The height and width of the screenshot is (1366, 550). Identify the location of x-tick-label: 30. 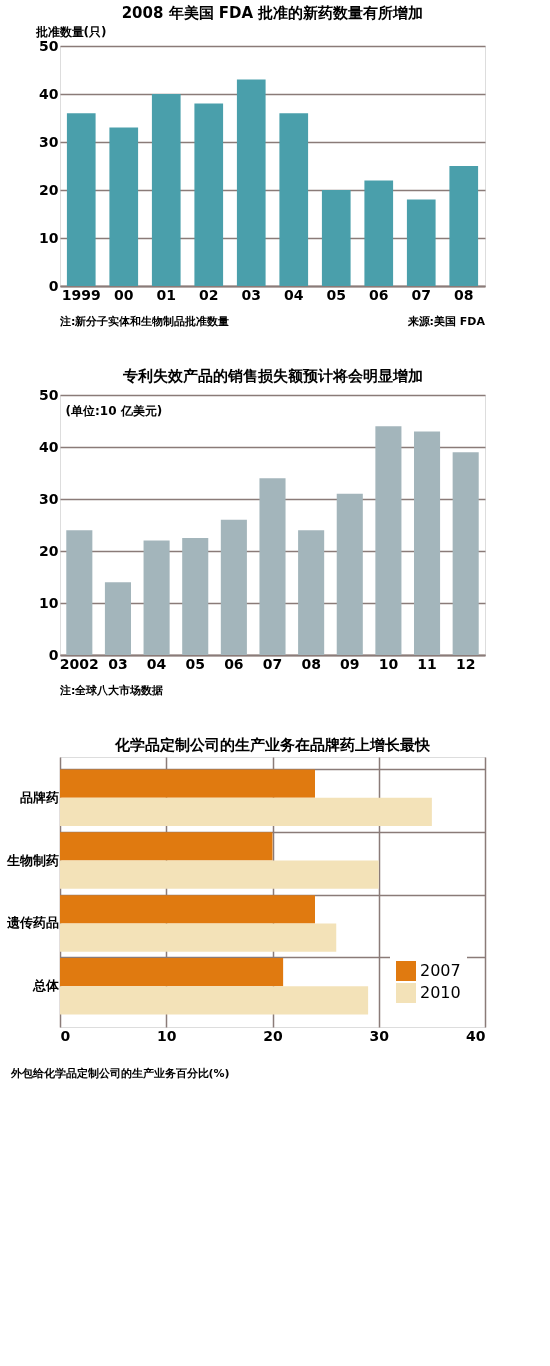
(379, 1035).